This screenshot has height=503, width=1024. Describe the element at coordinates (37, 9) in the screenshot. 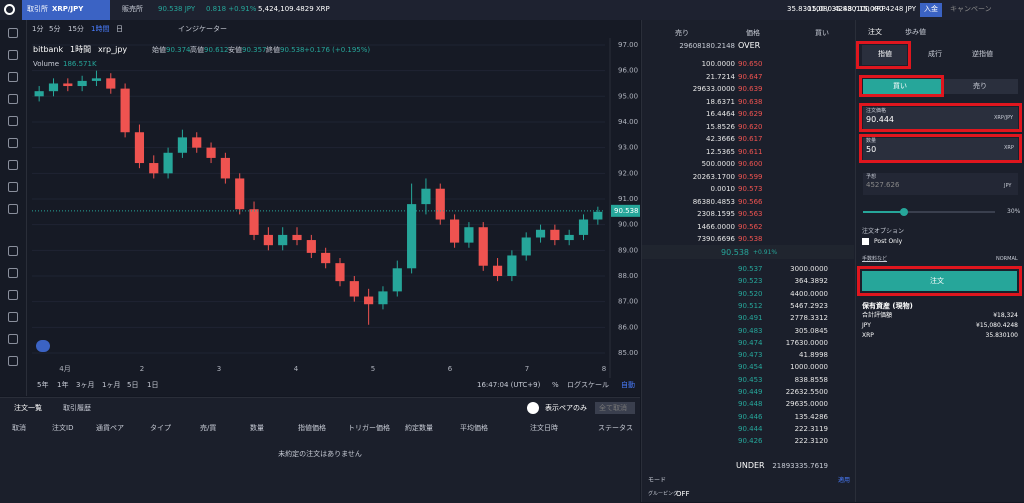

I see `tab: 取引所` at that location.